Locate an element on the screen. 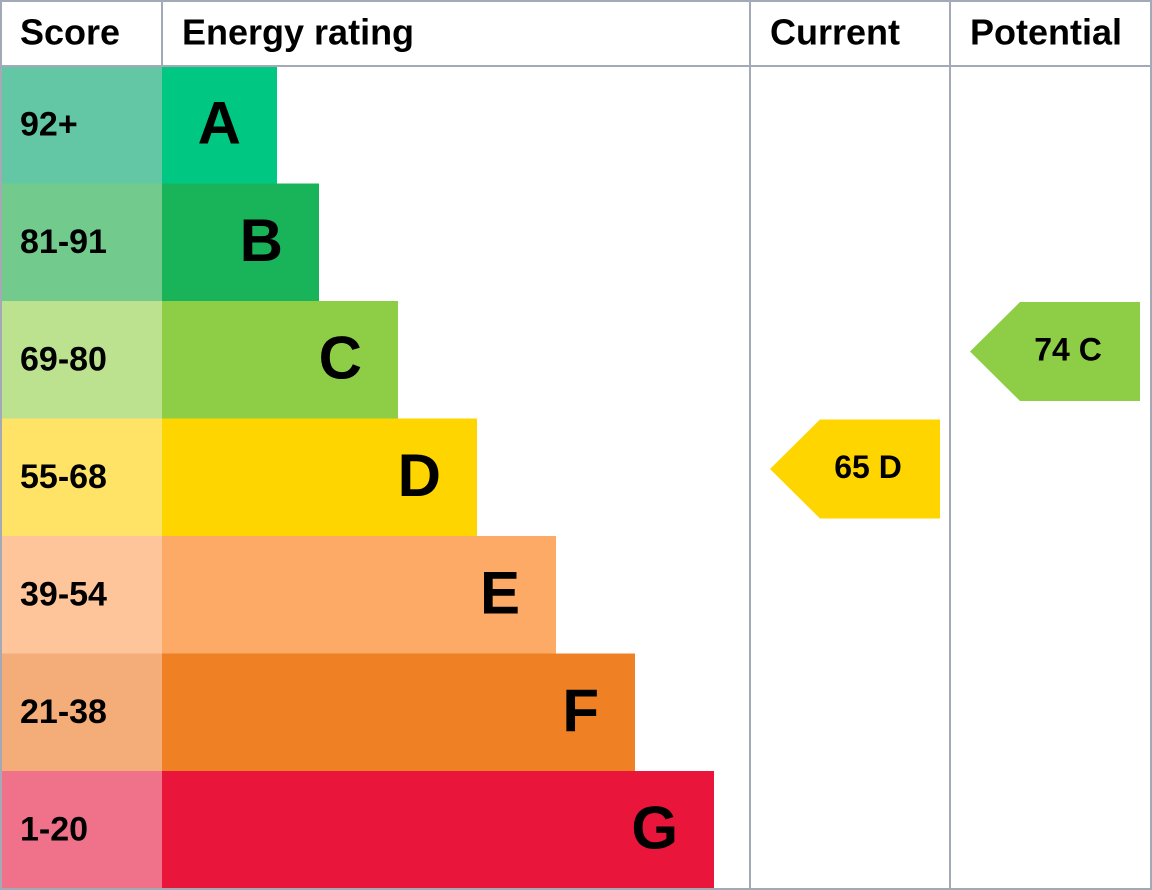 This screenshot has height=890, width=1152. potential-arrow: 74 C is located at coordinates (1055, 351).